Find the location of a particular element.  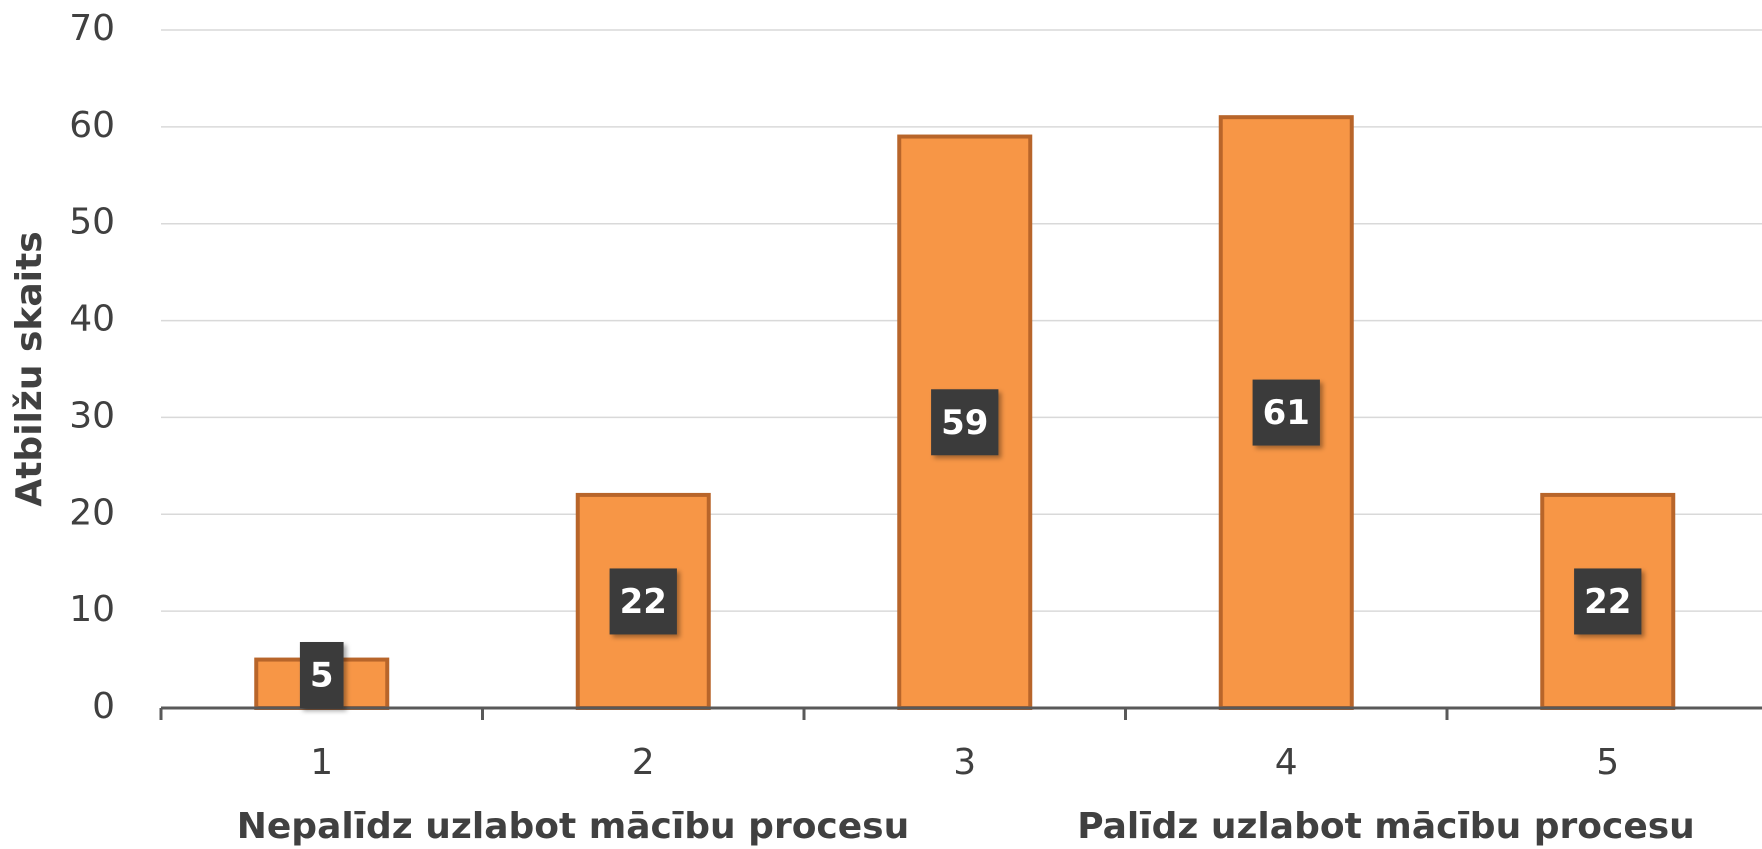

y-tick-label: 70 is located at coordinates (92, 28).